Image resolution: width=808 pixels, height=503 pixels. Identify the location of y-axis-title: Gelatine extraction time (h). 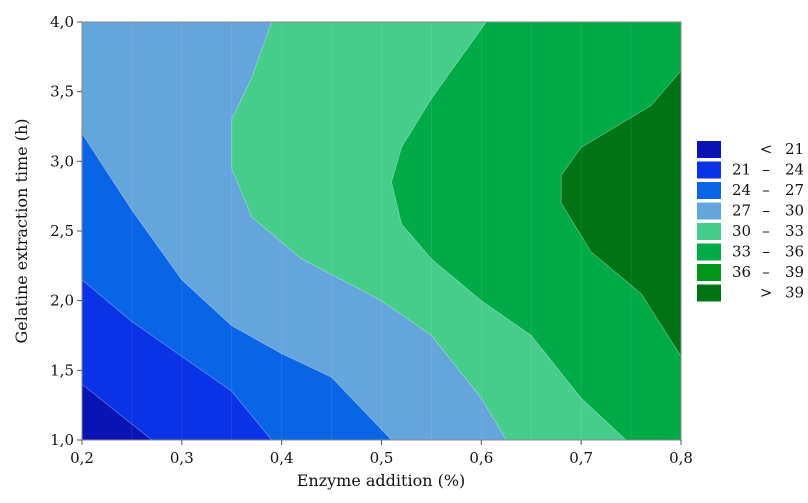
(21, 230).